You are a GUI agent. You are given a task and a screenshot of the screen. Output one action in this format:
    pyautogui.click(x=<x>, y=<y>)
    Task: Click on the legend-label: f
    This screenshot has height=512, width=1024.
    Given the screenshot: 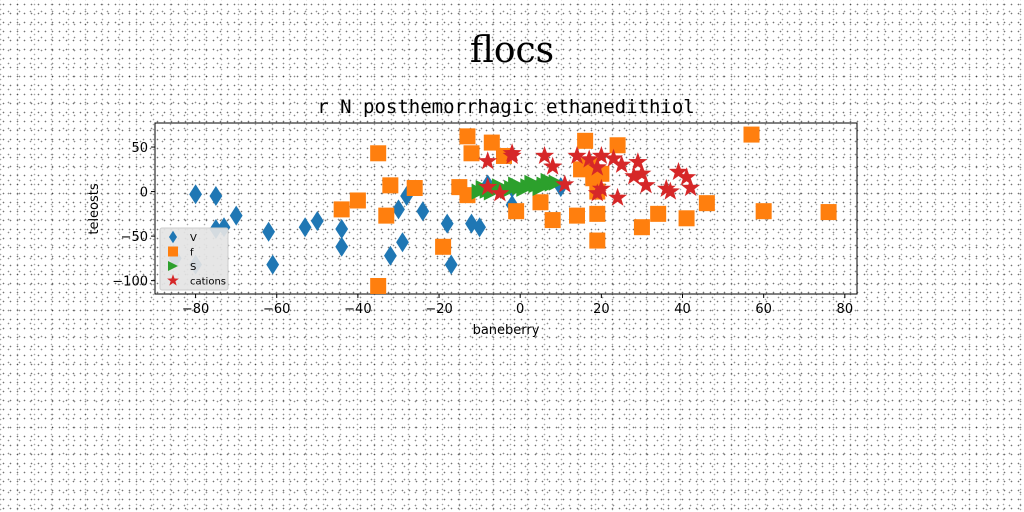 What is the action you would take?
    pyautogui.click(x=192, y=253)
    